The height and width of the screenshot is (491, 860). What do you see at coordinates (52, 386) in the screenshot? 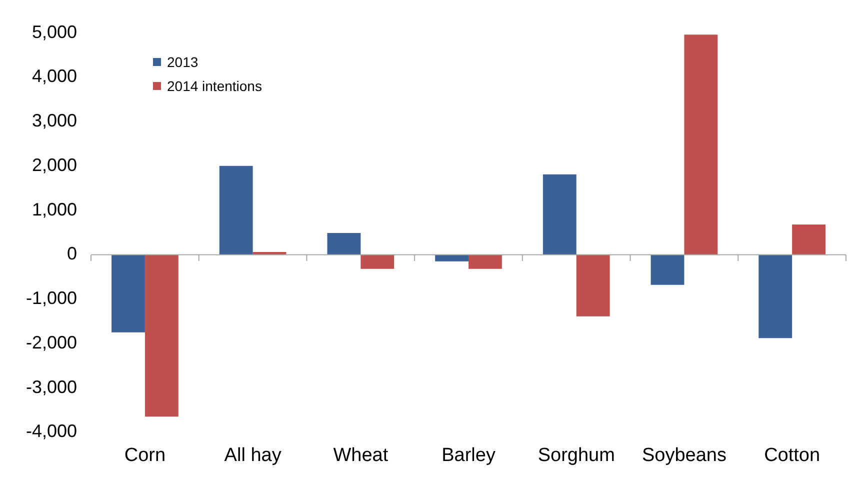
I see `y-tick-label: -3,000` at bounding box center [52, 386].